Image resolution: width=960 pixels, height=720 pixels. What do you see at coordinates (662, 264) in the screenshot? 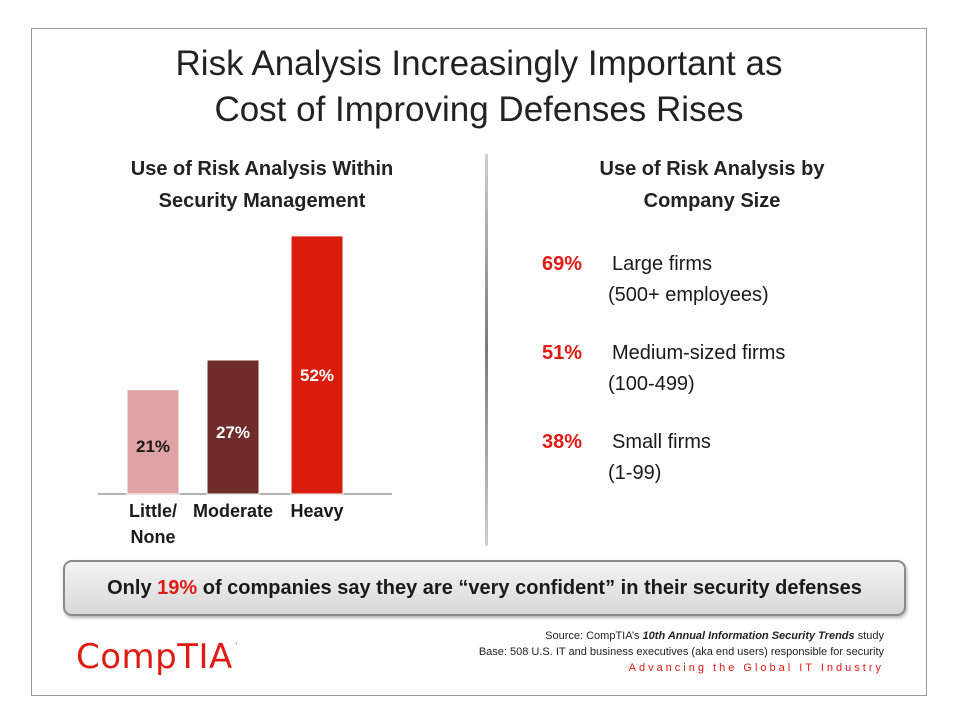
I see `stat-label: Large firms` at bounding box center [662, 264].